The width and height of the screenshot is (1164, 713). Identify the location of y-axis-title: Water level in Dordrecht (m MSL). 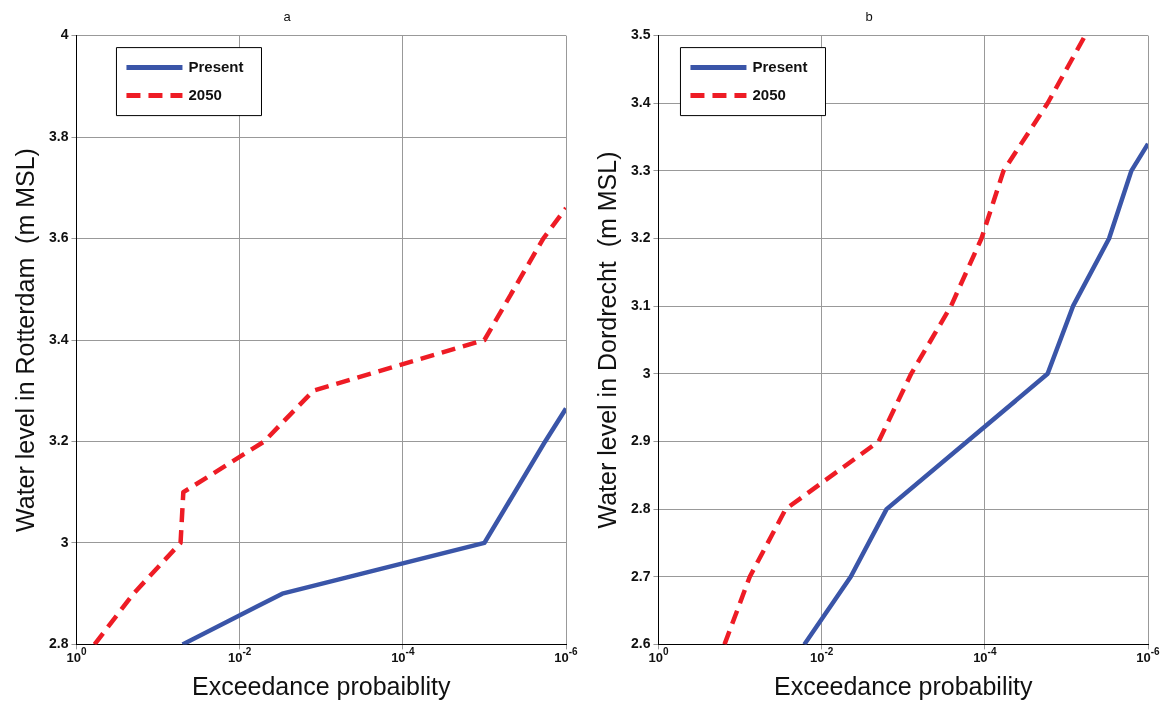
(606, 340).